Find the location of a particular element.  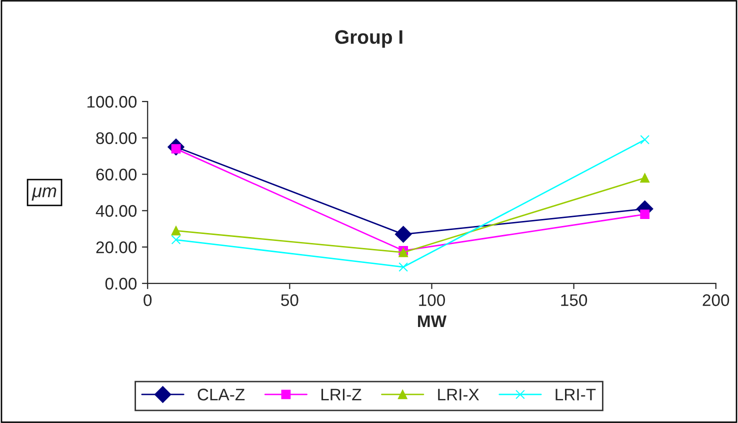

x-tick-label: 100 is located at coordinates (432, 300).